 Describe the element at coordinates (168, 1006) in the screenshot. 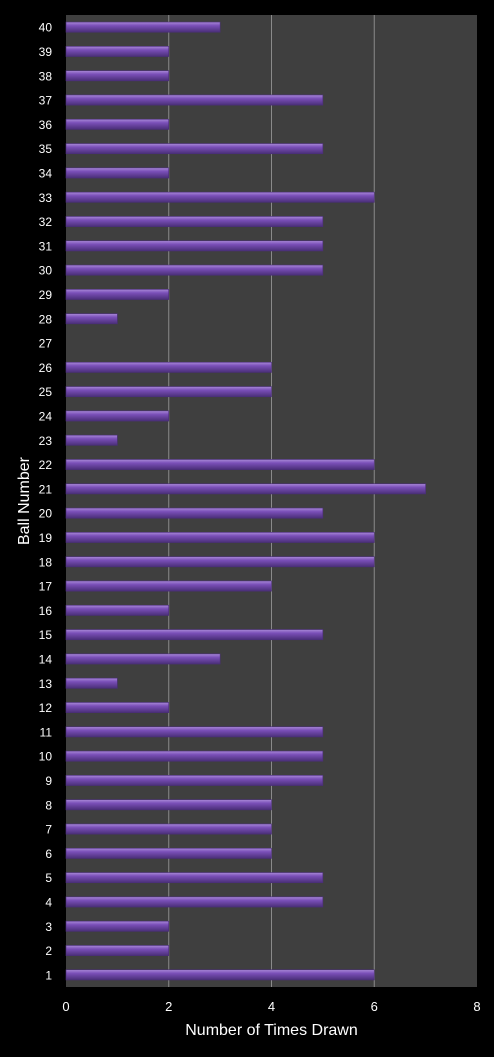

I see `x-tick-label: 2` at that location.